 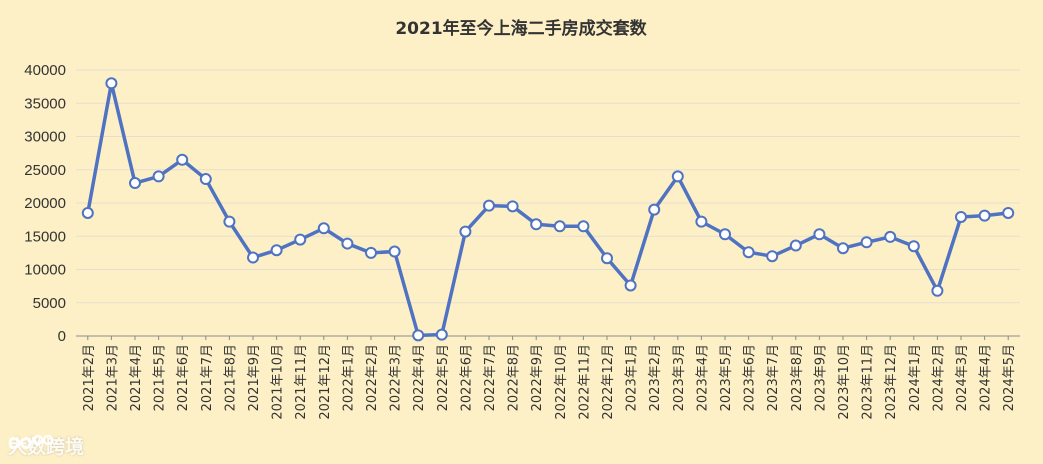 I want to click on chart-title: 2021年至今上海二手房成交套数, so click(x=521, y=28).